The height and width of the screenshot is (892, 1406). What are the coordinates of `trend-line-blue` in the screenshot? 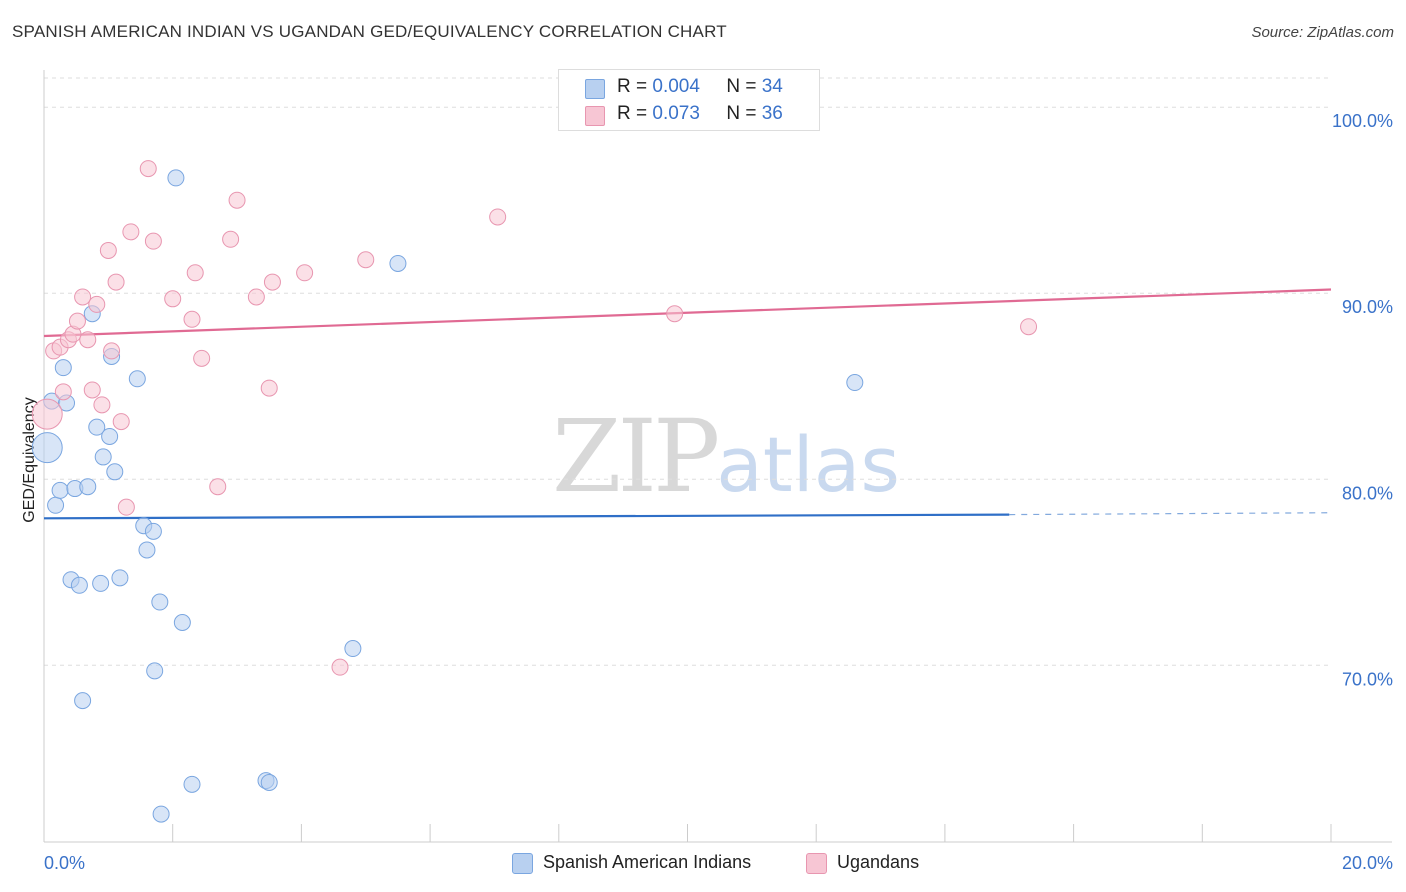 It's located at (526, 516).